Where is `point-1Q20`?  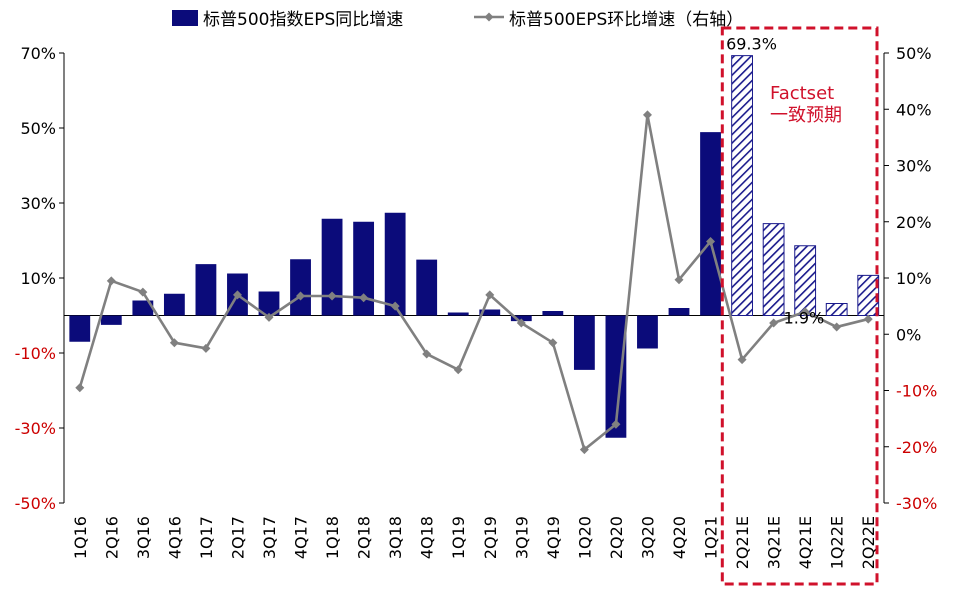
point-1Q20 is located at coordinates (584, 450).